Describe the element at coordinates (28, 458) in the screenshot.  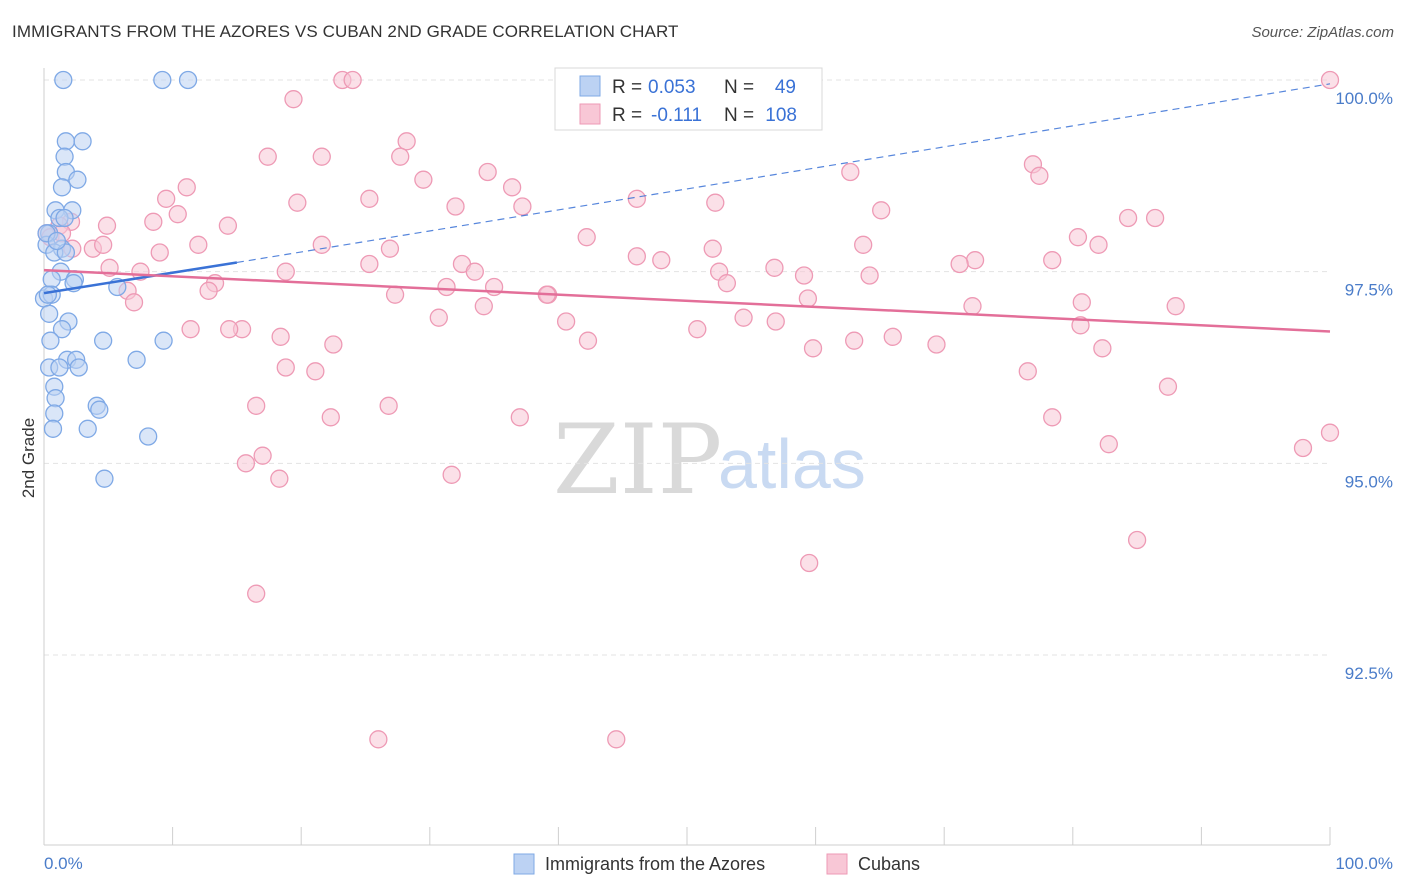
I see `y-axis-title: 2nd Grade` at that location.